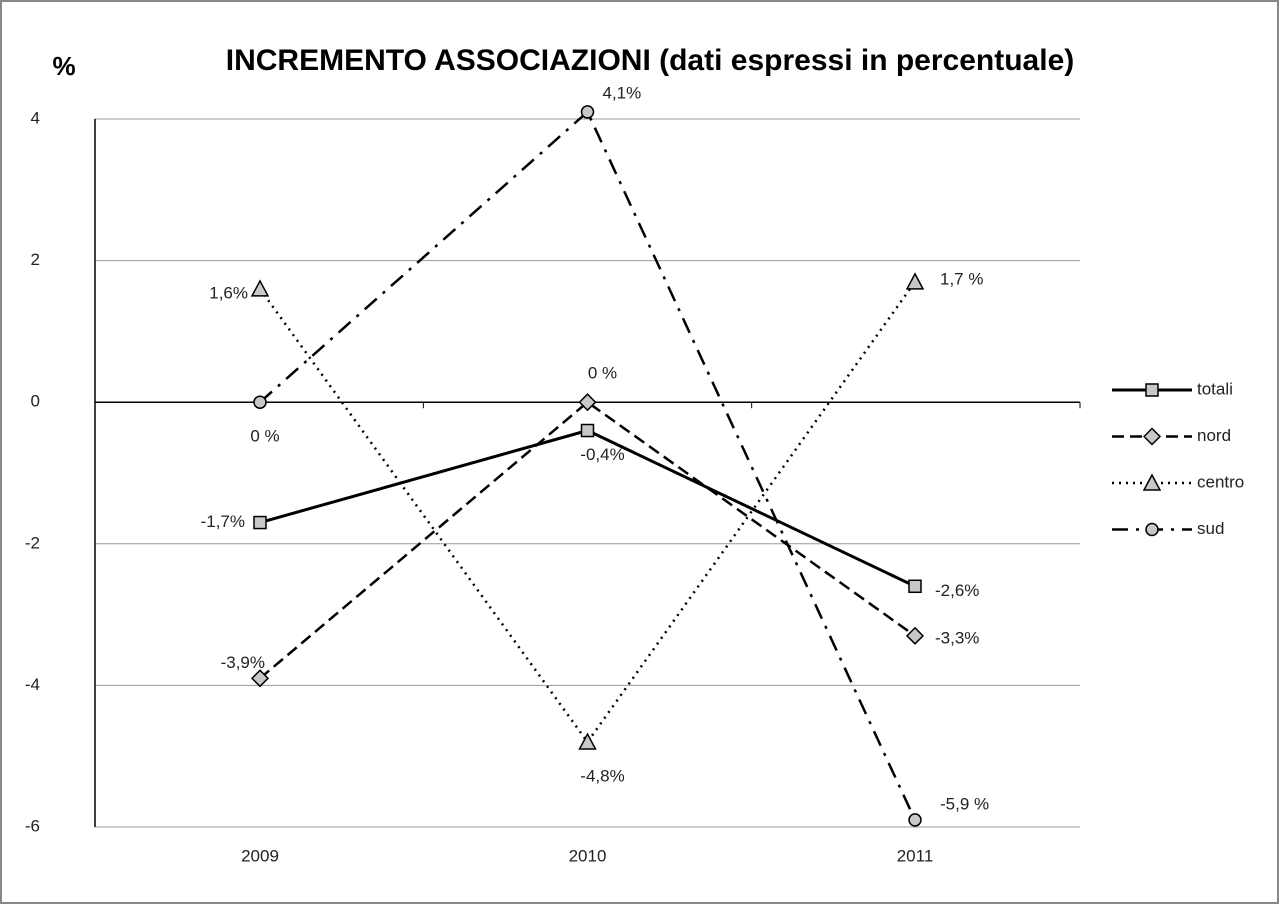 The image size is (1279, 904). Describe the element at coordinates (588, 855) in the screenshot. I see `x-tick-label: 2010` at that location.